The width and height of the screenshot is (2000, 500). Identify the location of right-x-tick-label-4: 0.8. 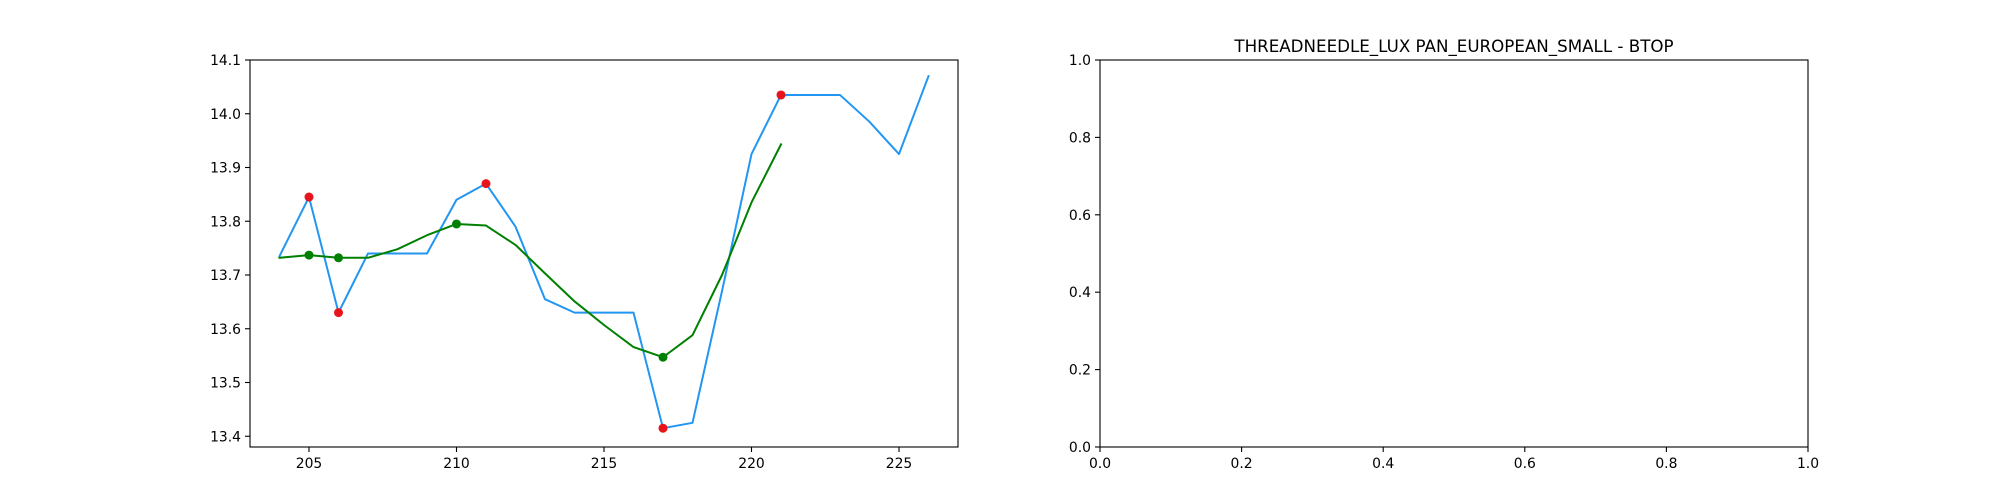
(1666, 464).